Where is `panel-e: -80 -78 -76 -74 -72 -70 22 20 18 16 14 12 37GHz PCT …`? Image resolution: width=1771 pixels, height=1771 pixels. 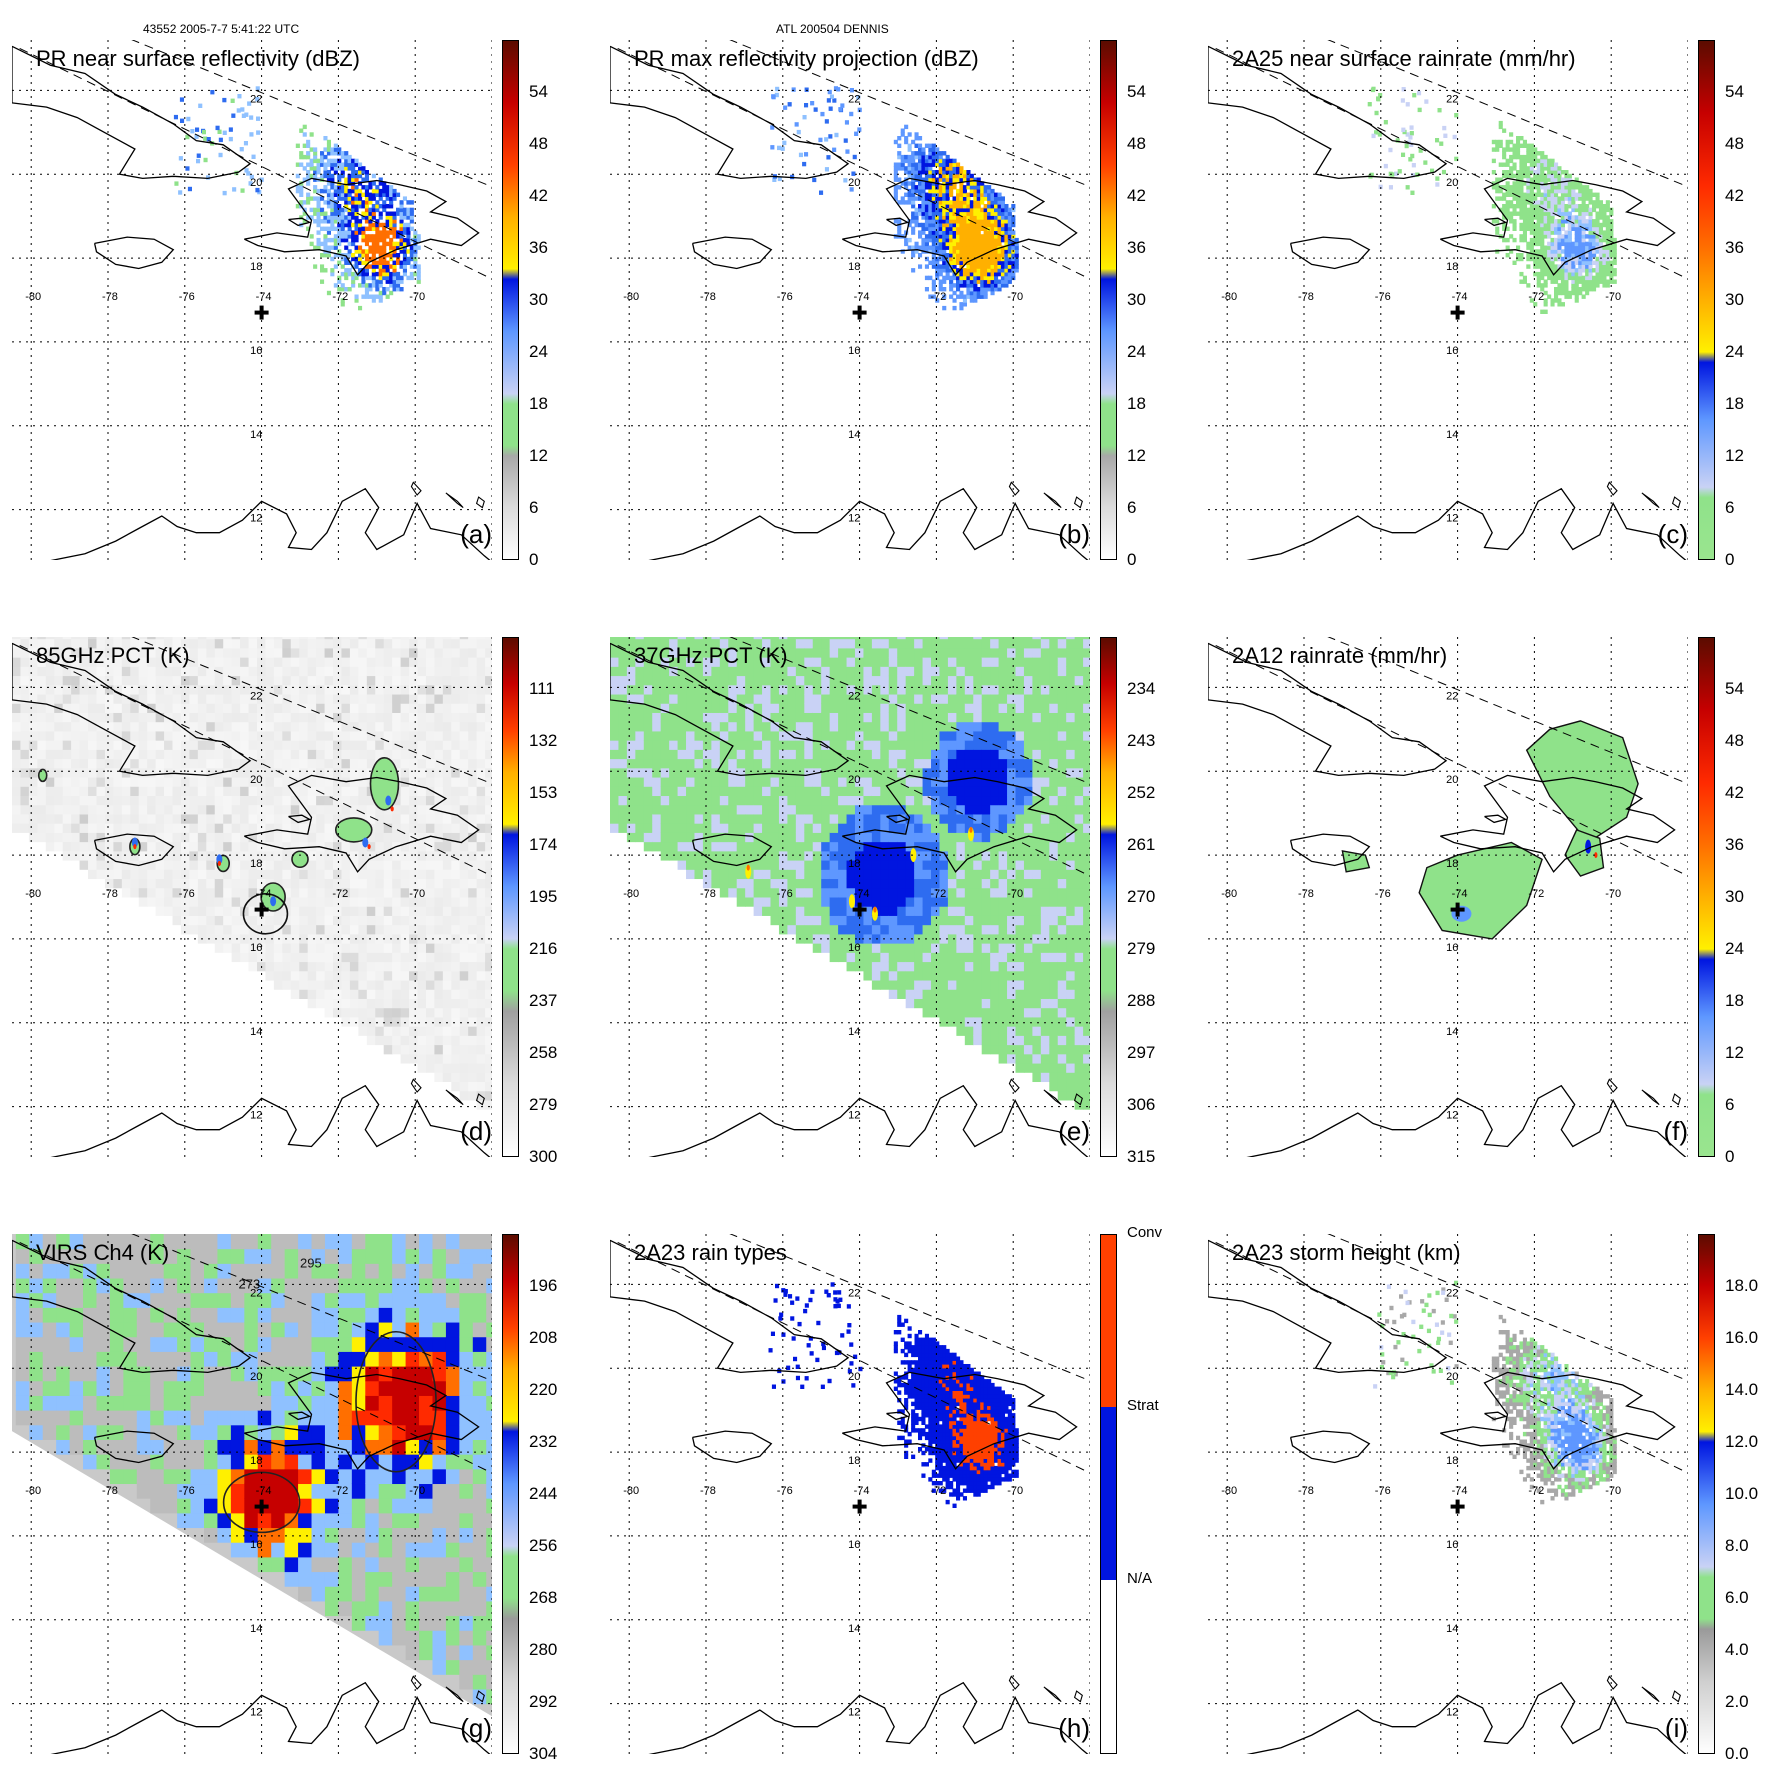 panel-e: -80 -78 -76 -74 -72 -70 22 20 18 16 14 12 37GHz PCT … is located at coordinates (885, 901).